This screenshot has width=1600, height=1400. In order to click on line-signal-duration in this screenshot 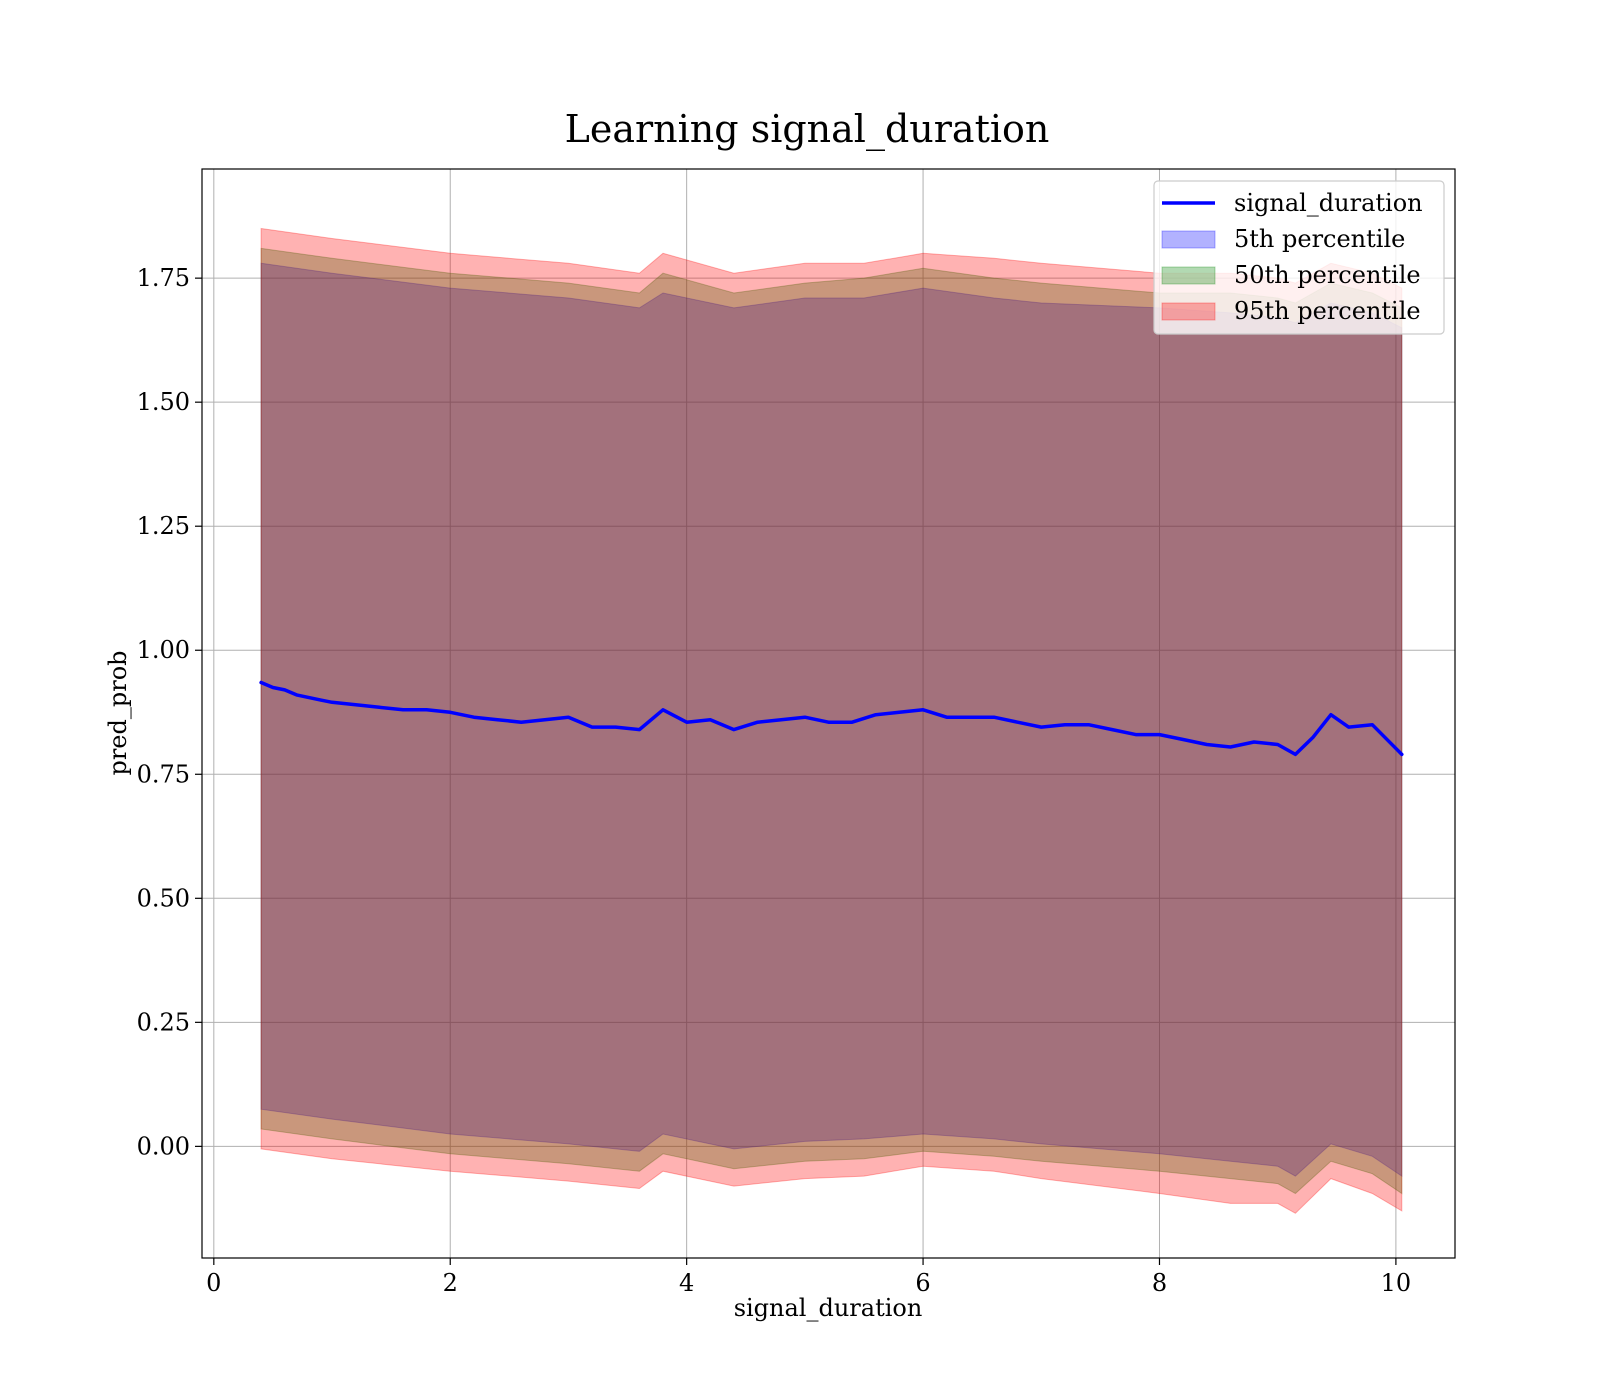, I will do `click(831, 718)`.